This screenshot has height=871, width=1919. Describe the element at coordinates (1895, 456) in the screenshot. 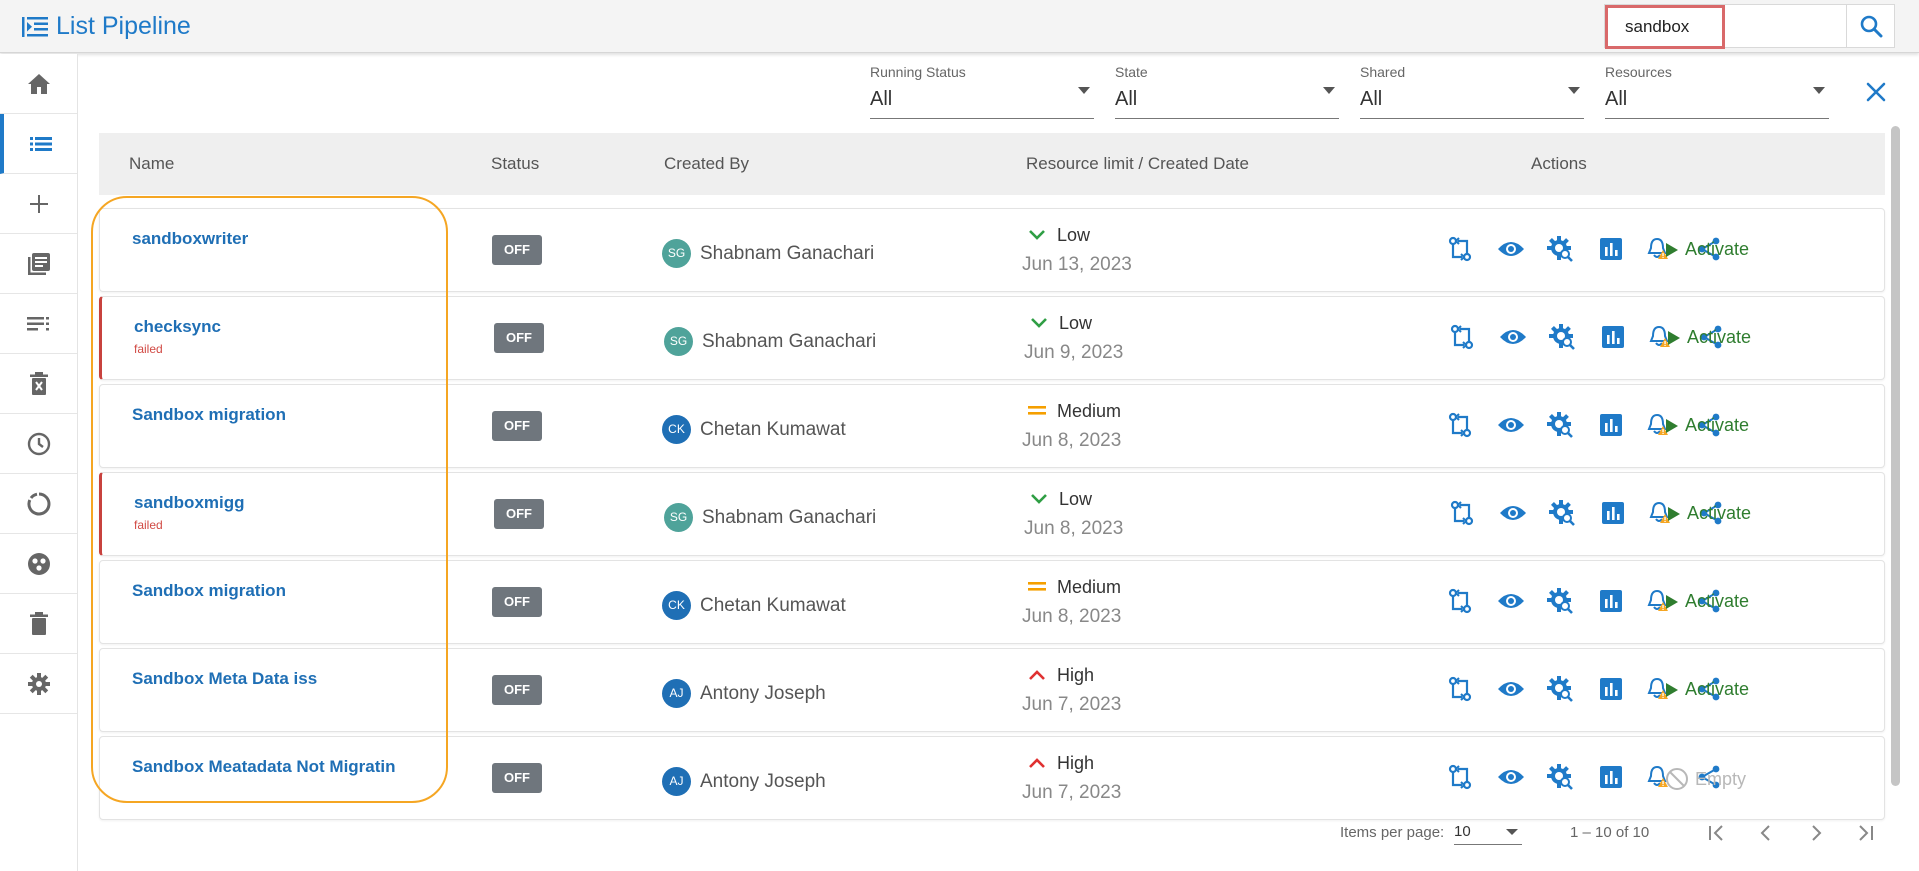

I see `scrollbar` at that location.